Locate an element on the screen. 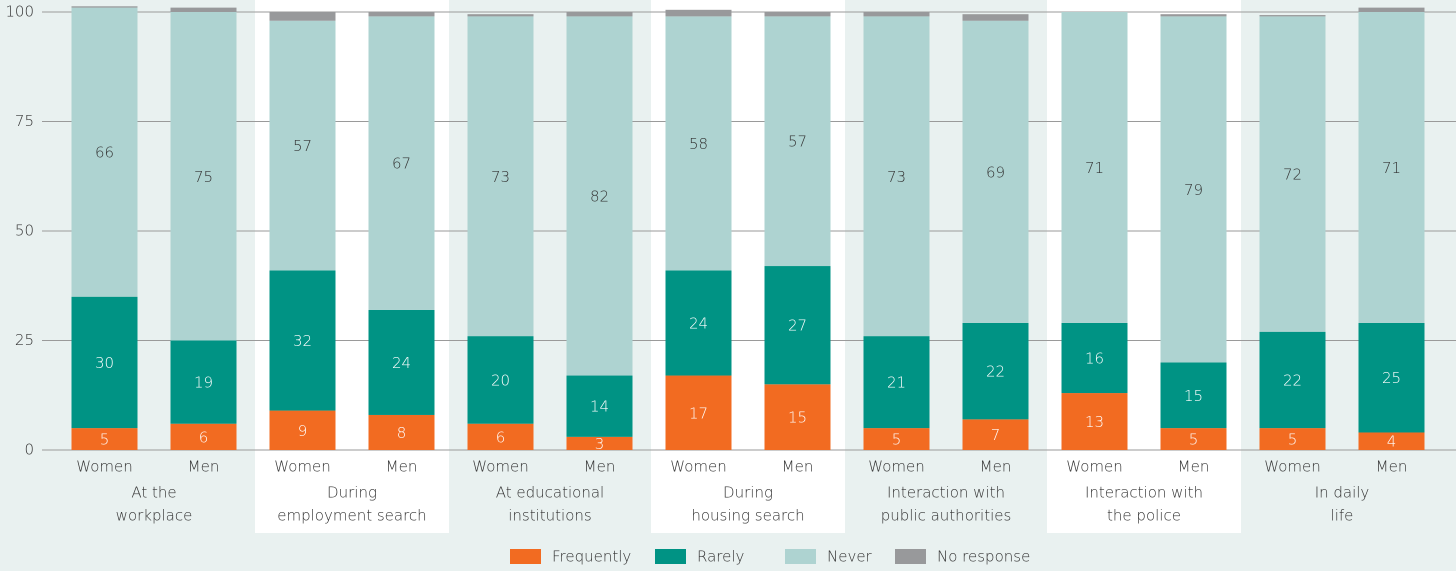  legend-label: Frequently is located at coordinates (591, 557).